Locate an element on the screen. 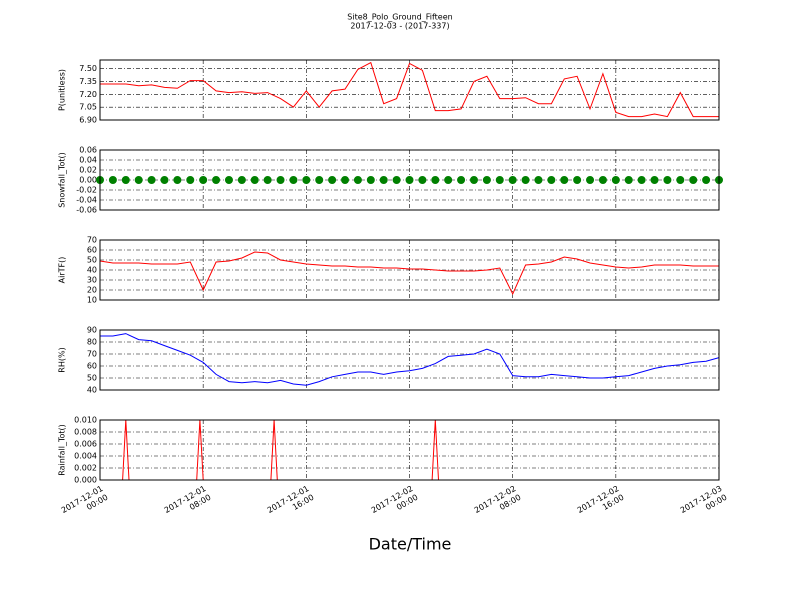 Image resolution: width=800 pixels, height=600 pixels. y-tick-label: 7.50 is located at coordinates (88, 68).